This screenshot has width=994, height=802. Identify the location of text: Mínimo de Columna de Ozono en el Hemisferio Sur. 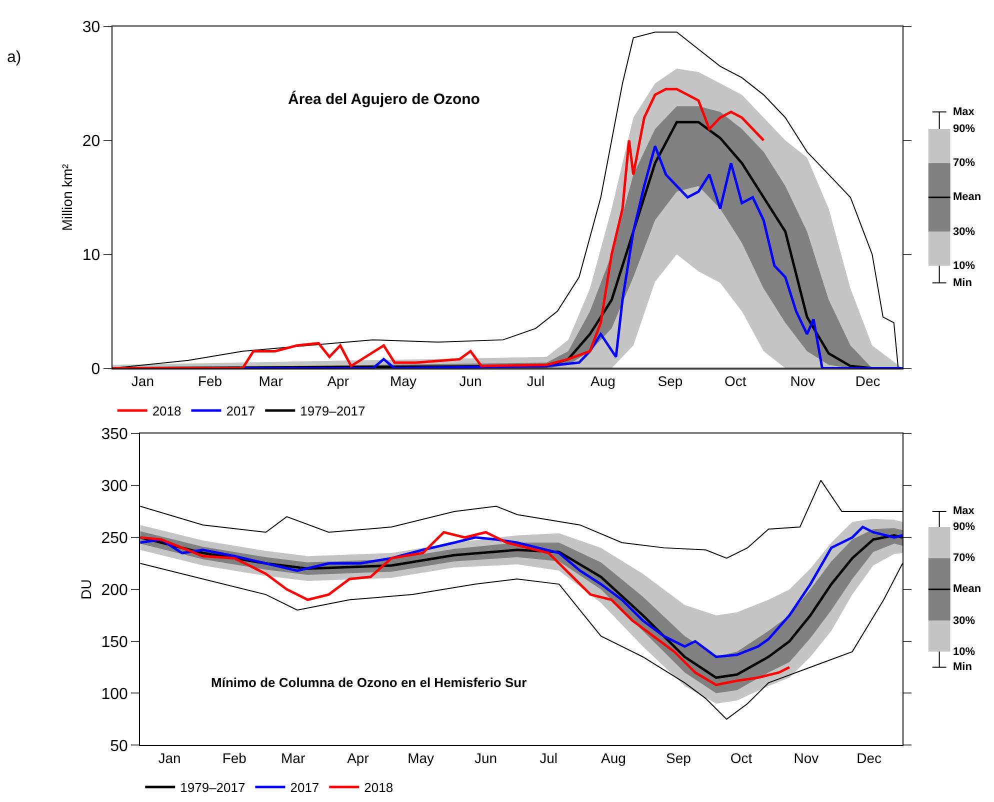
(369, 682).